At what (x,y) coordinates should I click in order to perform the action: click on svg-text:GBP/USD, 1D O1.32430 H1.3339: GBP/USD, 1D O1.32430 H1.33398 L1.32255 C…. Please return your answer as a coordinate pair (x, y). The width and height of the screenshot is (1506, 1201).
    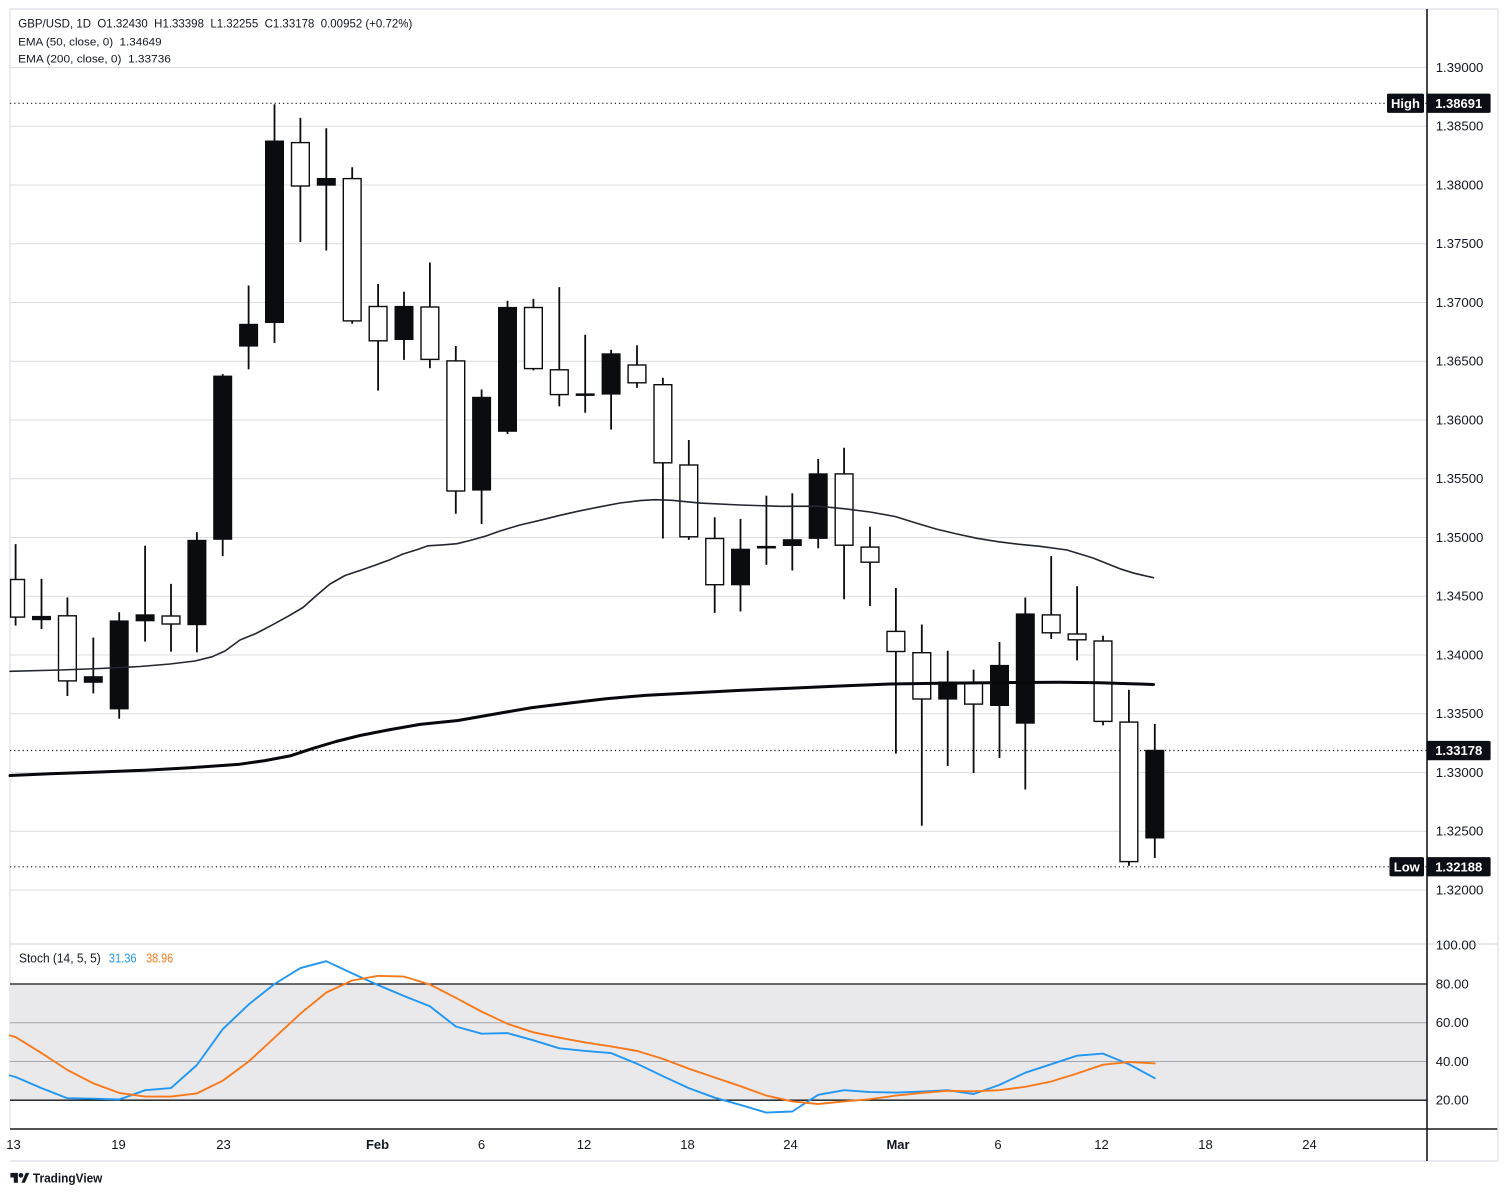
    Looking at the image, I should click on (215, 23).